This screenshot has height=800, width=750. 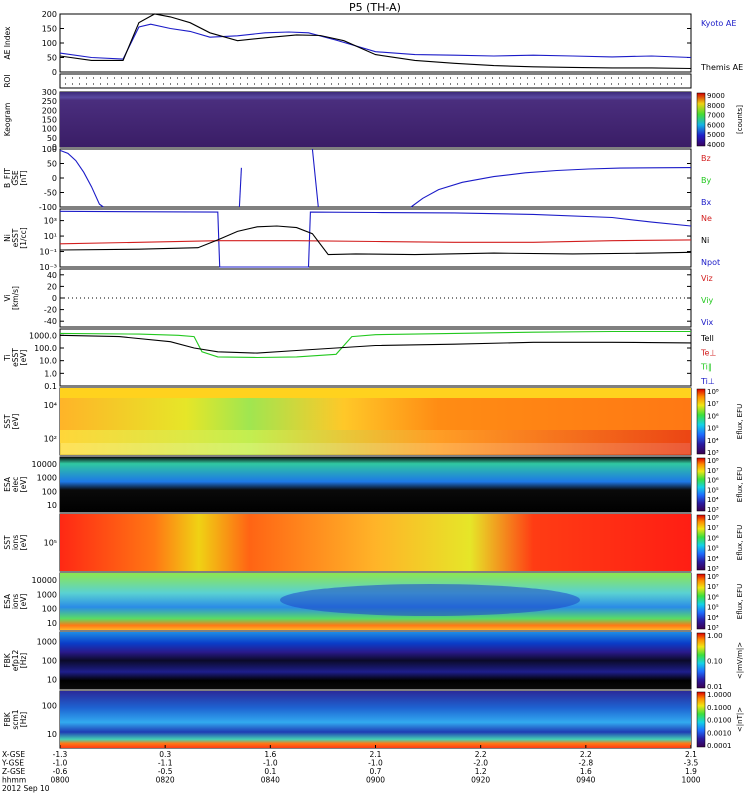 What do you see at coordinates (430, 600) in the screenshot?
I see `esa-ion-blue-feature` at bounding box center [430, 600].